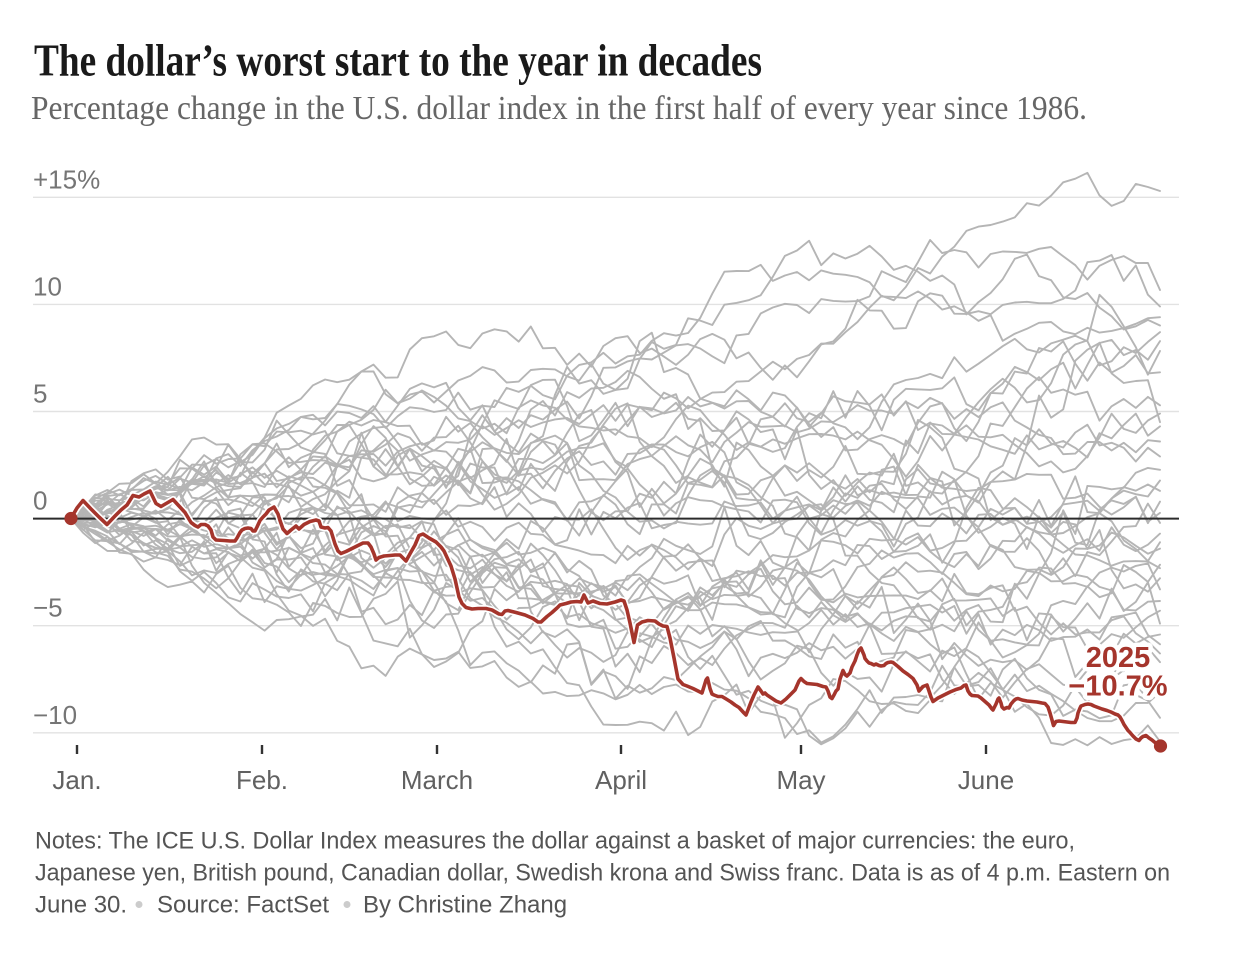  Describe the element at coordinates (1118, 658) in the screenshot. I see `svg-text: 2025` at that location.